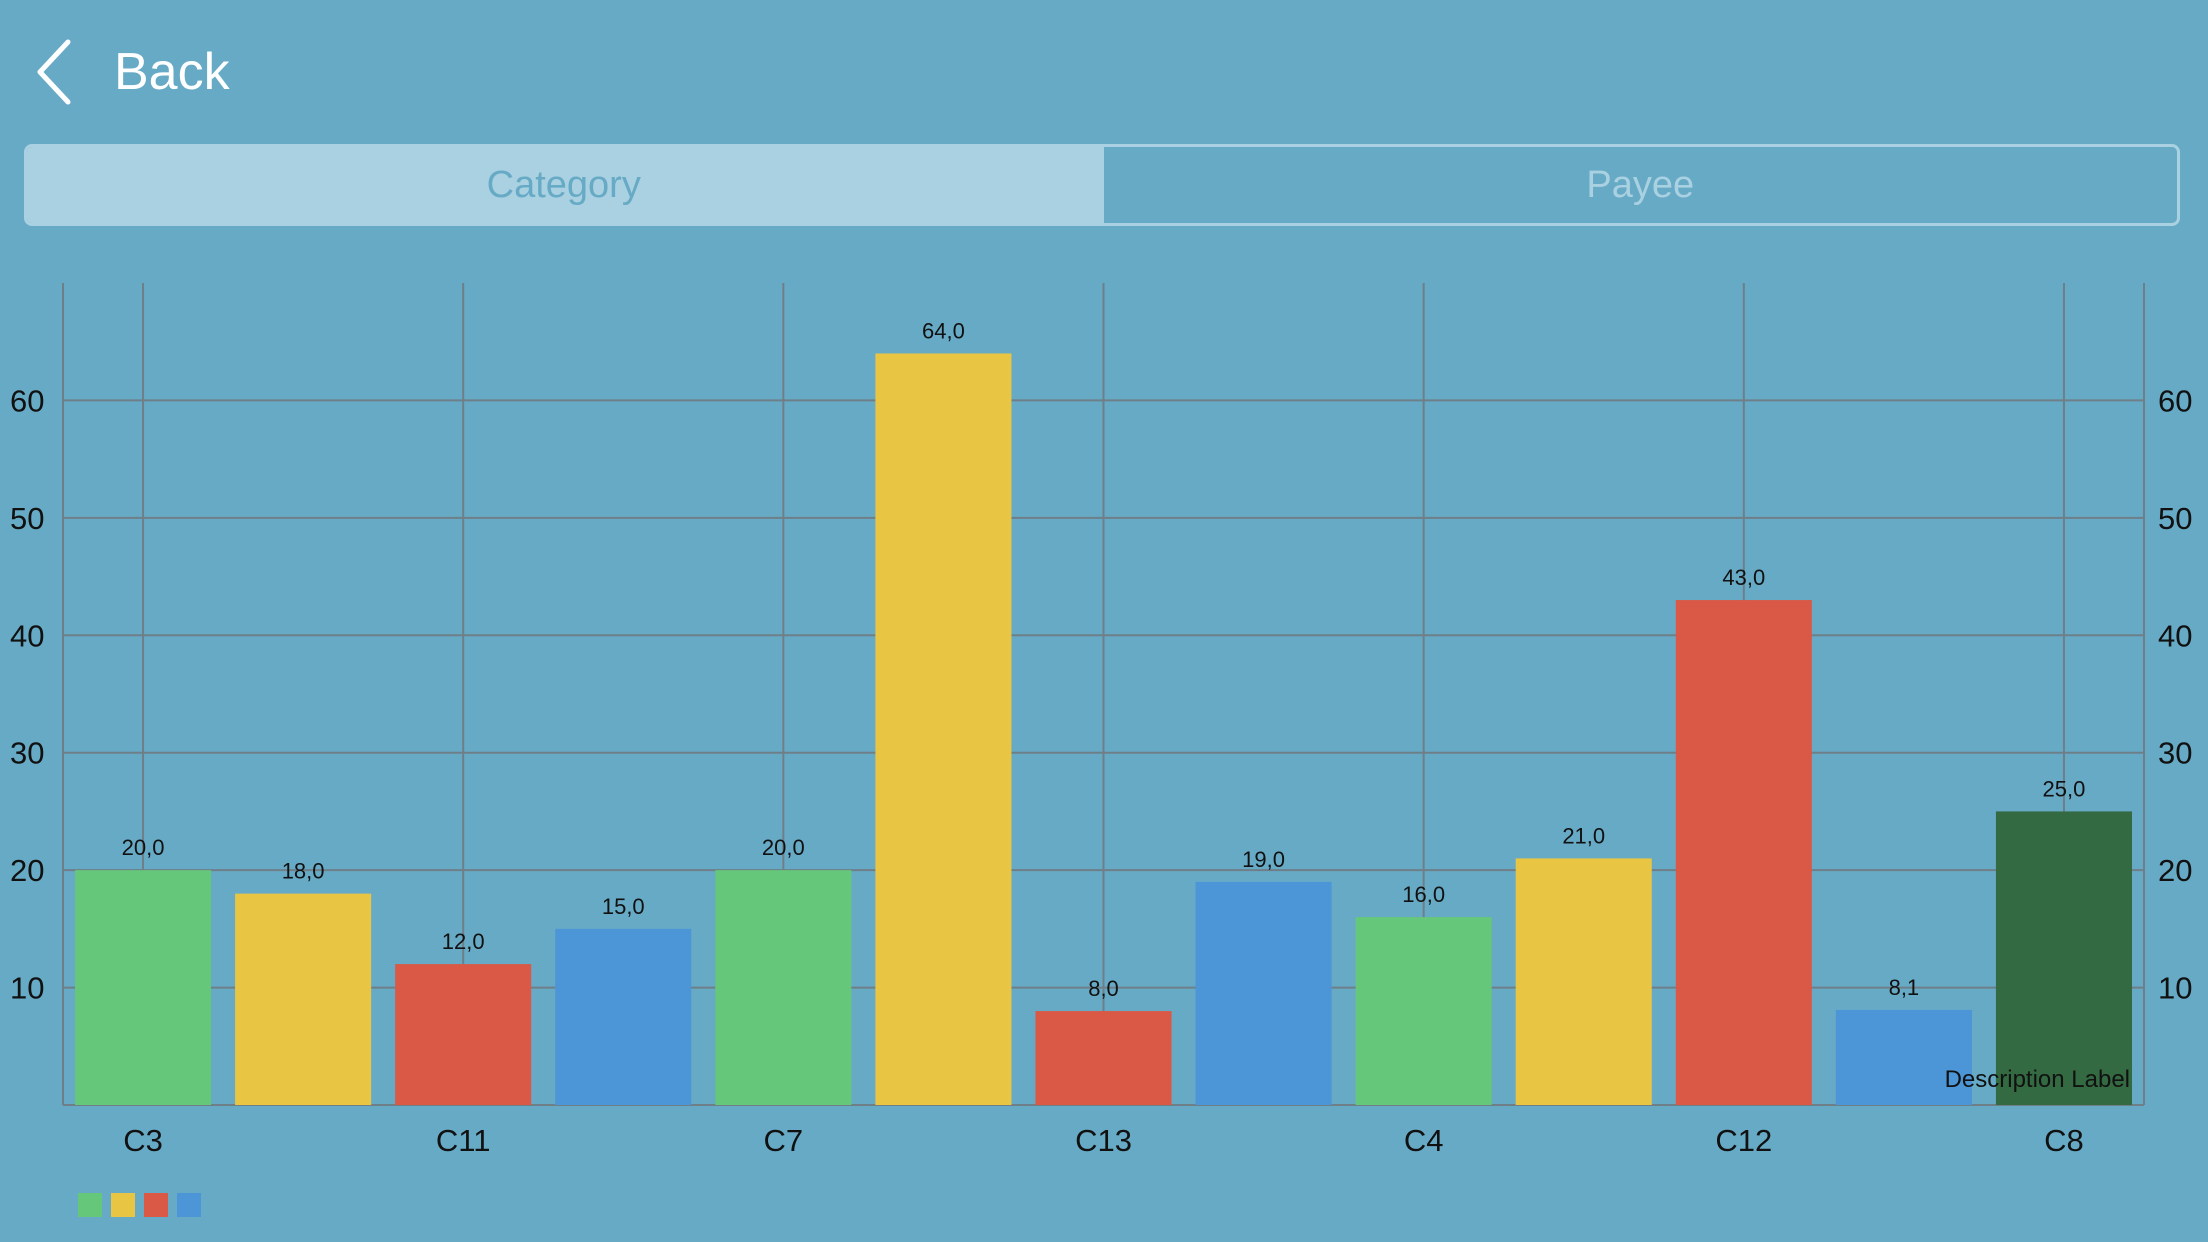 The image size is (2208, 1242). Describe the element at coordinates (2175, 635) in the screenshot. I see `y-tick-label-right: 40` at that location.